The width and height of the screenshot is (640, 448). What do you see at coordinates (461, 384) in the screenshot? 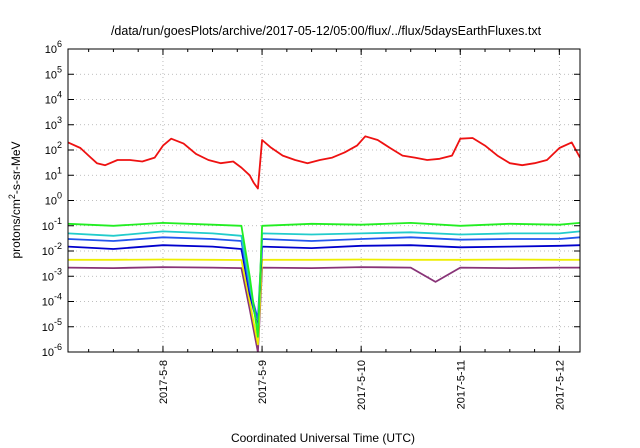
I see `x-tick-label: 2017-5-11` at bounding box center [461, 384].